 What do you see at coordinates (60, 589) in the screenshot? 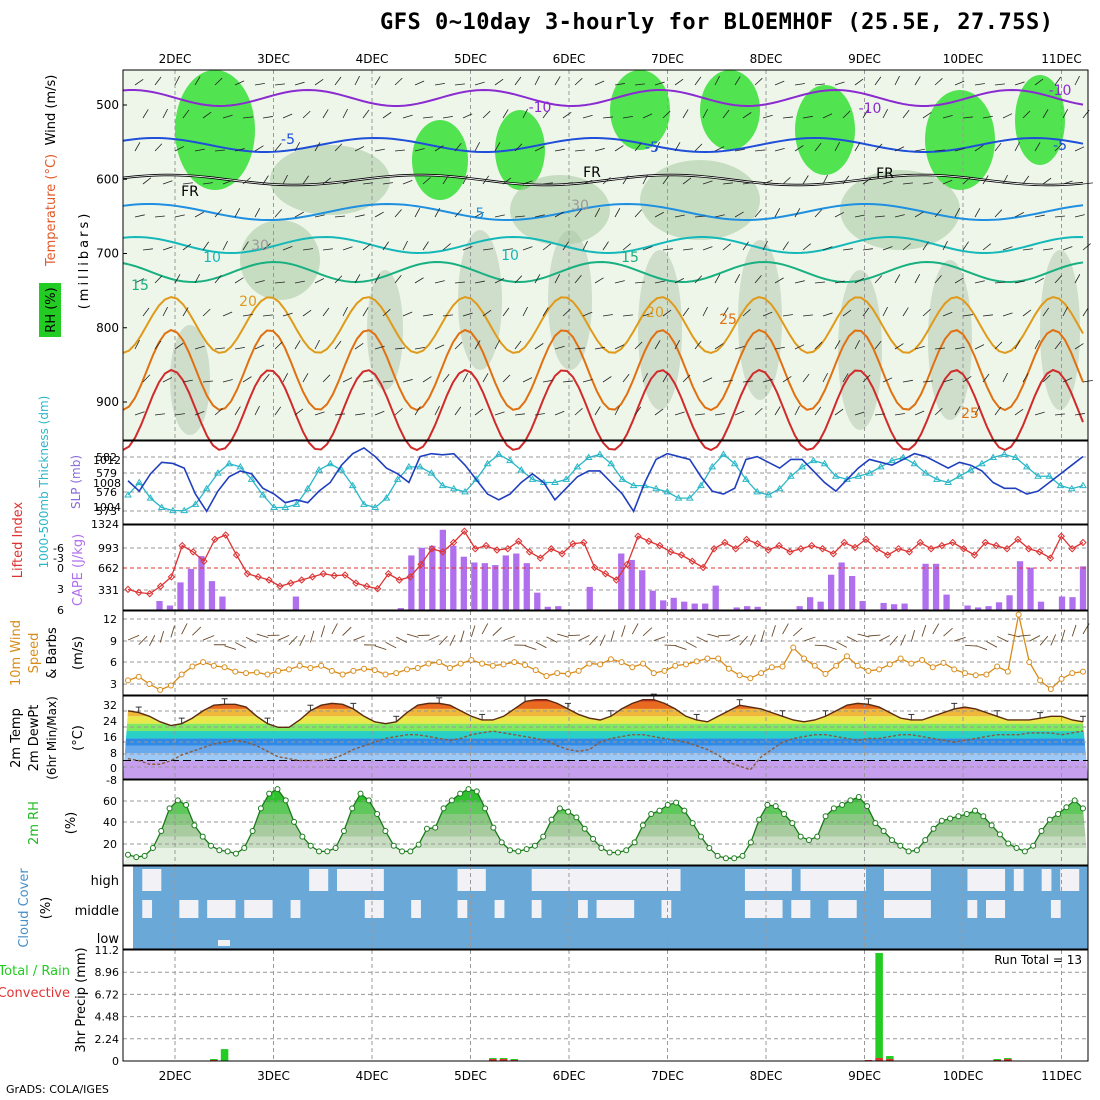
I see `li-tick-label: 3` at bounding box center [60, 589].